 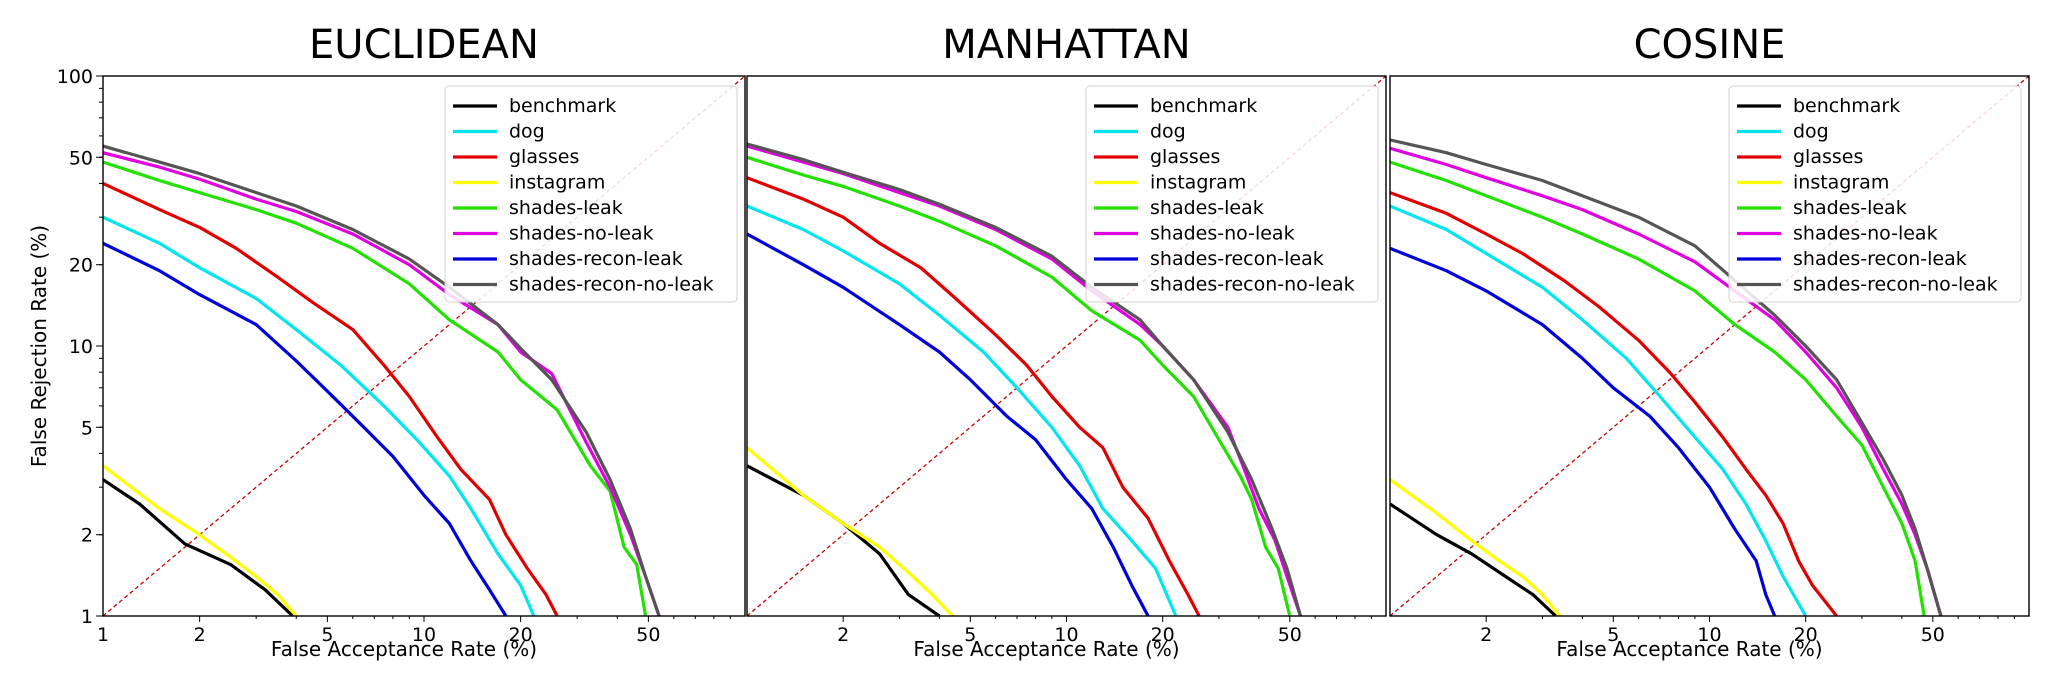 I want to click on y-tick-label: 100, so click(x=75, y=77).